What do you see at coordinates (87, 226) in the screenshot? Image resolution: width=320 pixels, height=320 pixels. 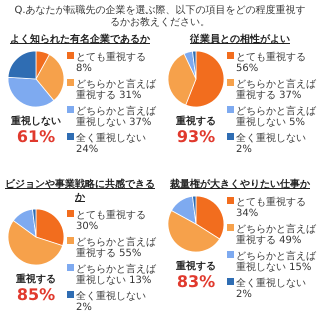 I see `data-label: 30%` at bounding box center [87, 226].